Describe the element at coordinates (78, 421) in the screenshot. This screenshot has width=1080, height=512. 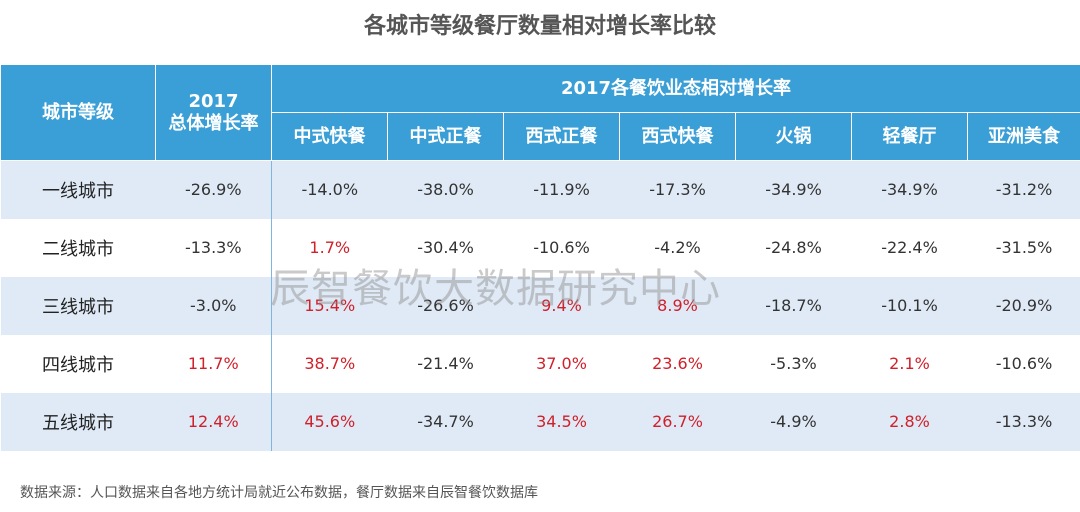
I see `city-level-cell: 五线城市` at that location.